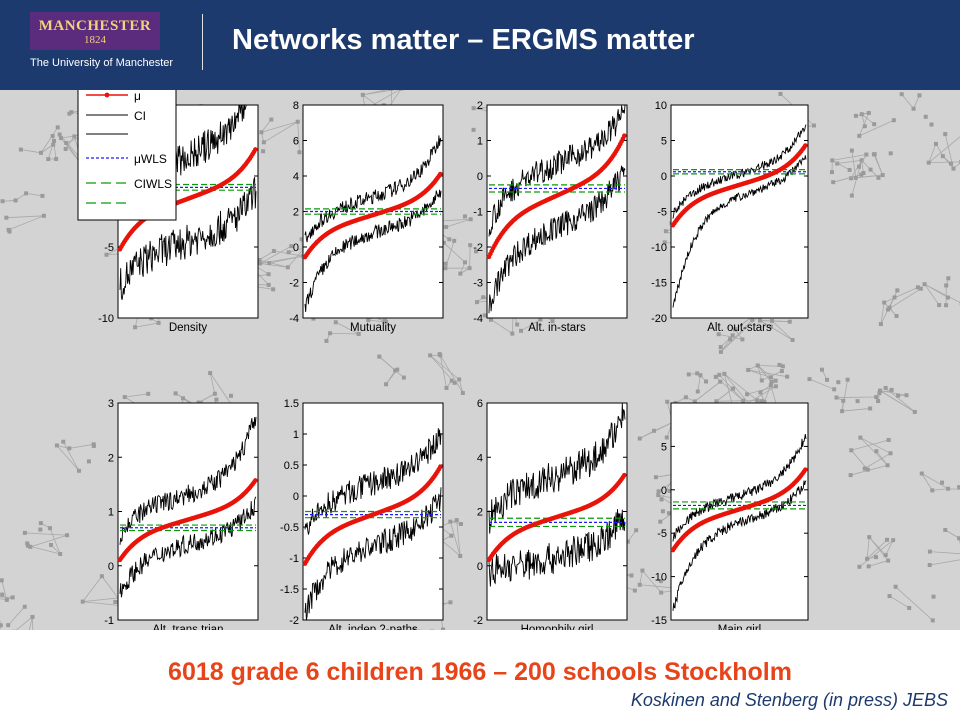 The height and width of the screenshot is (720, 960). Describe the element at coordinates (789, 700) in the screenshot. I see `source-citation: Koskinen and Stenberg (in press) JEBS` at that location.